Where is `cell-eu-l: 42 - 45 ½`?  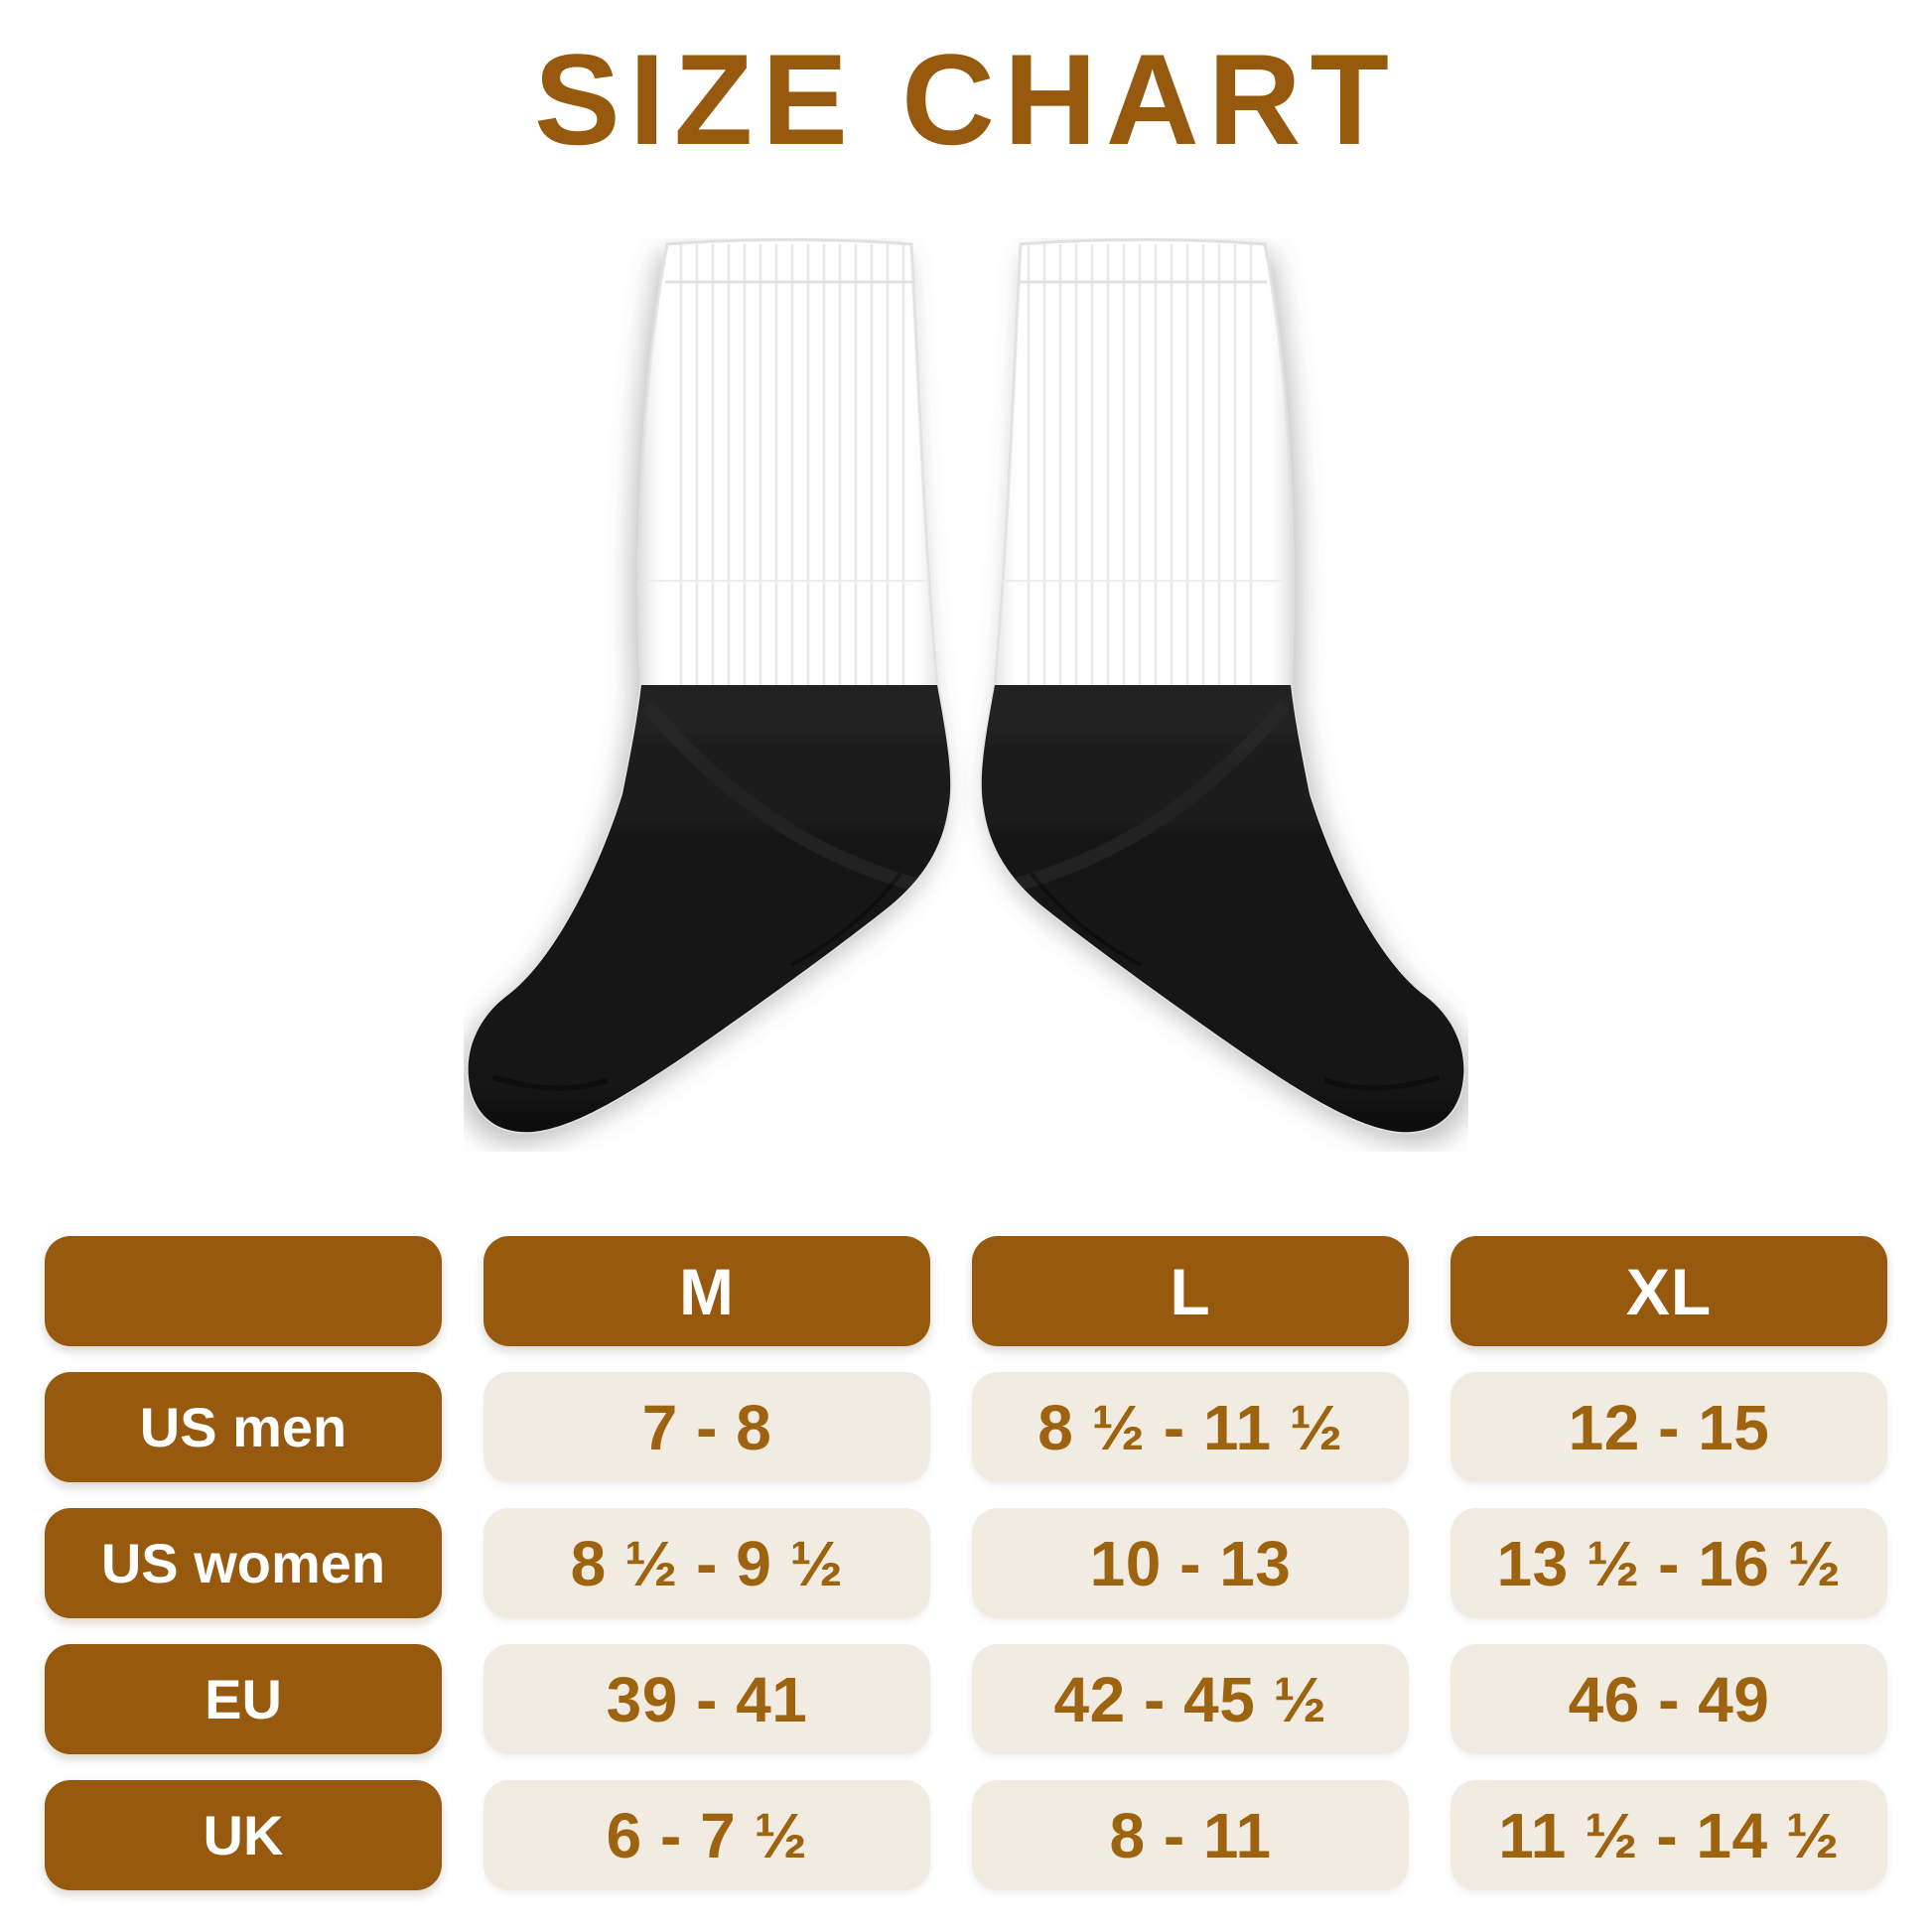
cell-eu-l: 42 - 45 ½ is located at coordinates (1191, 1699).